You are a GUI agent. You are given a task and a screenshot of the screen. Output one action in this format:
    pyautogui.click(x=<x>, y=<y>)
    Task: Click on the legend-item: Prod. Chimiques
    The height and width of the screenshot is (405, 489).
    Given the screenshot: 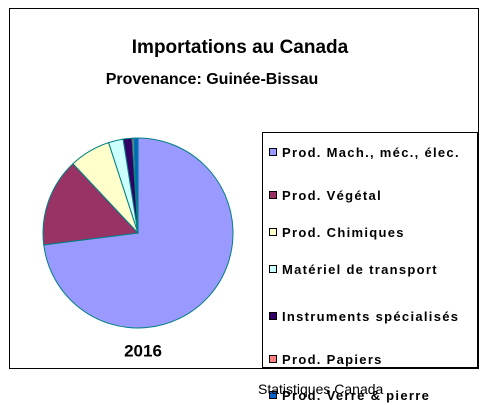 What is the action you would take?
    pyautogui.click(x=372, y=232)
    